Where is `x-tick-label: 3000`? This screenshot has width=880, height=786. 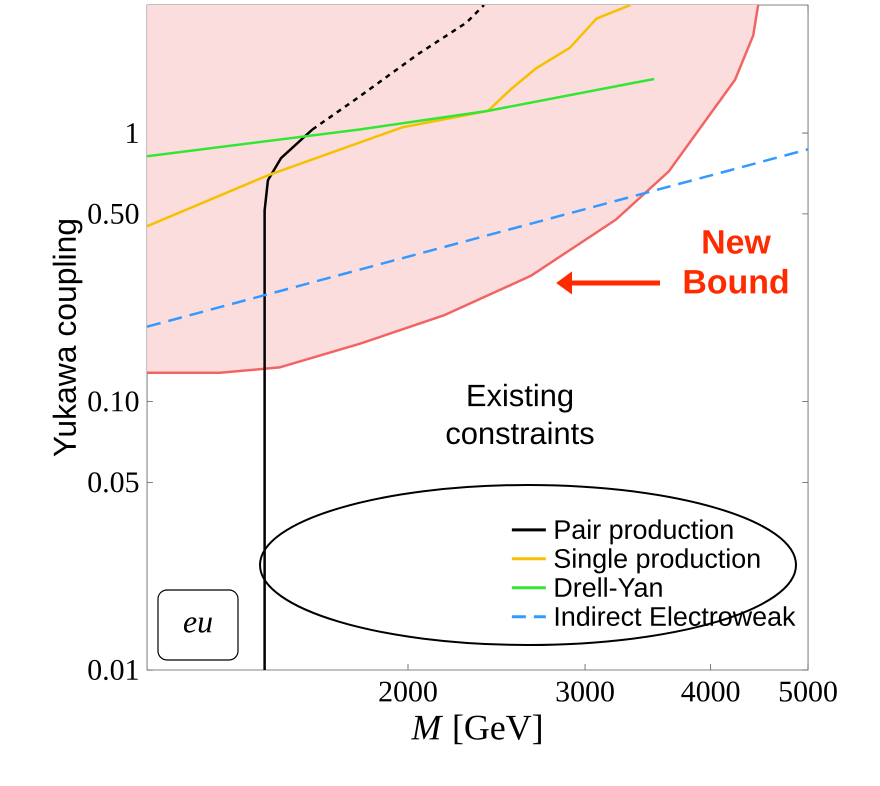 x-tick-label: 3000 is located at coordinates (585, 692).